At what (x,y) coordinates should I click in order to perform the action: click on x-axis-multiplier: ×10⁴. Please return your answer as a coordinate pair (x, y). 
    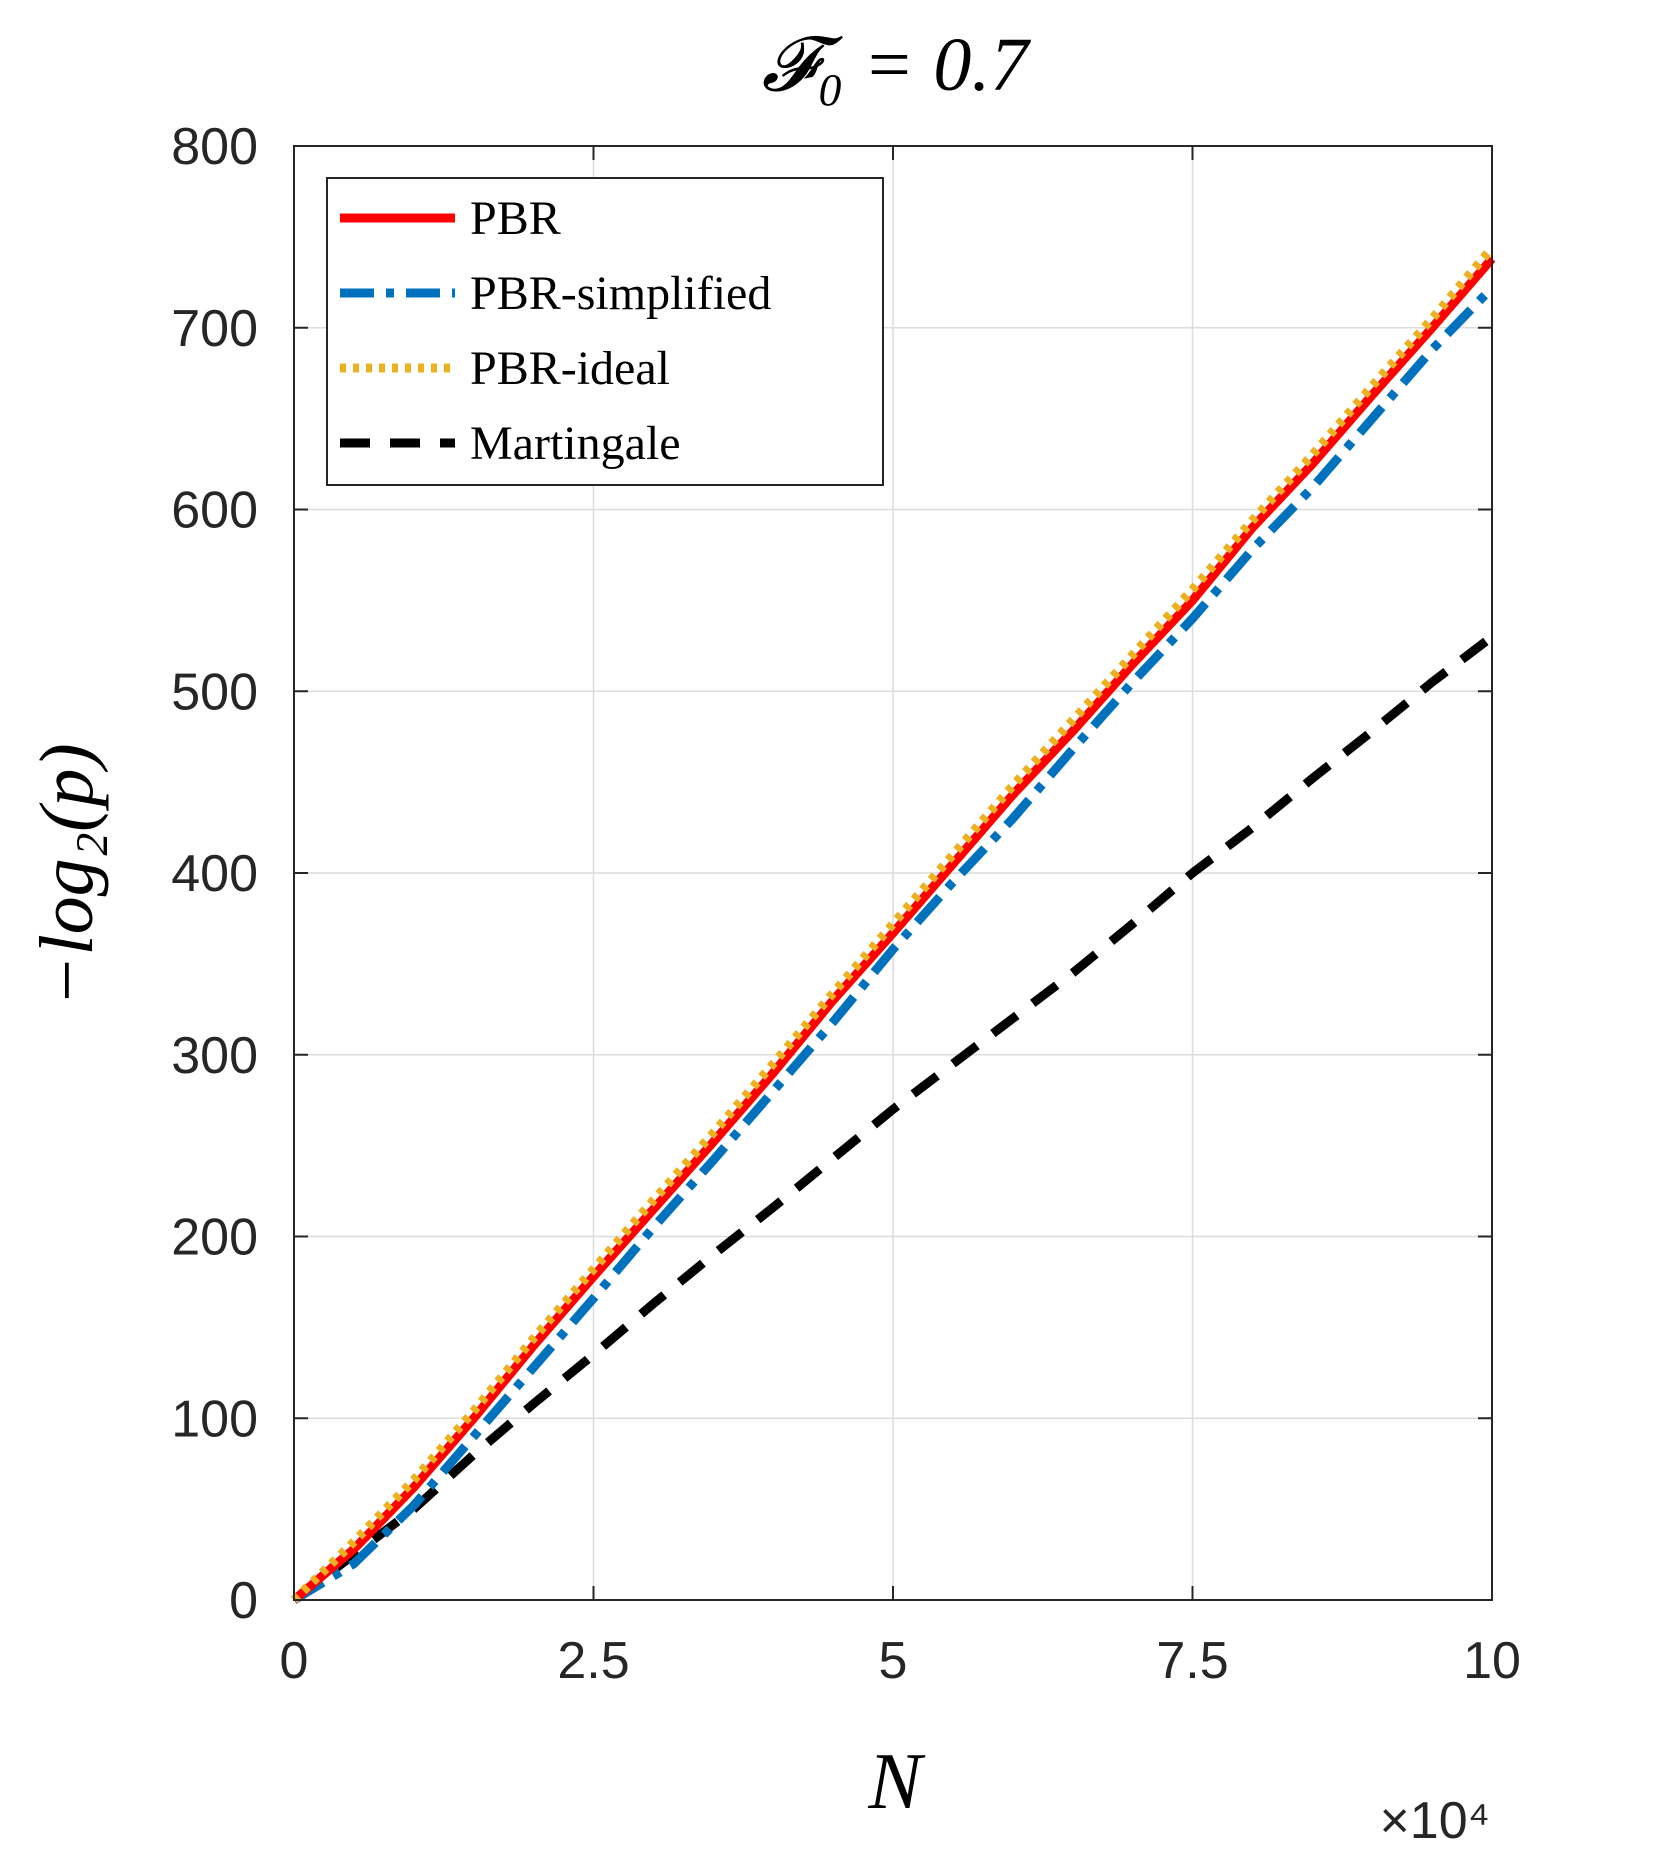
    Looking at the image, I should click on (1434, 1821).